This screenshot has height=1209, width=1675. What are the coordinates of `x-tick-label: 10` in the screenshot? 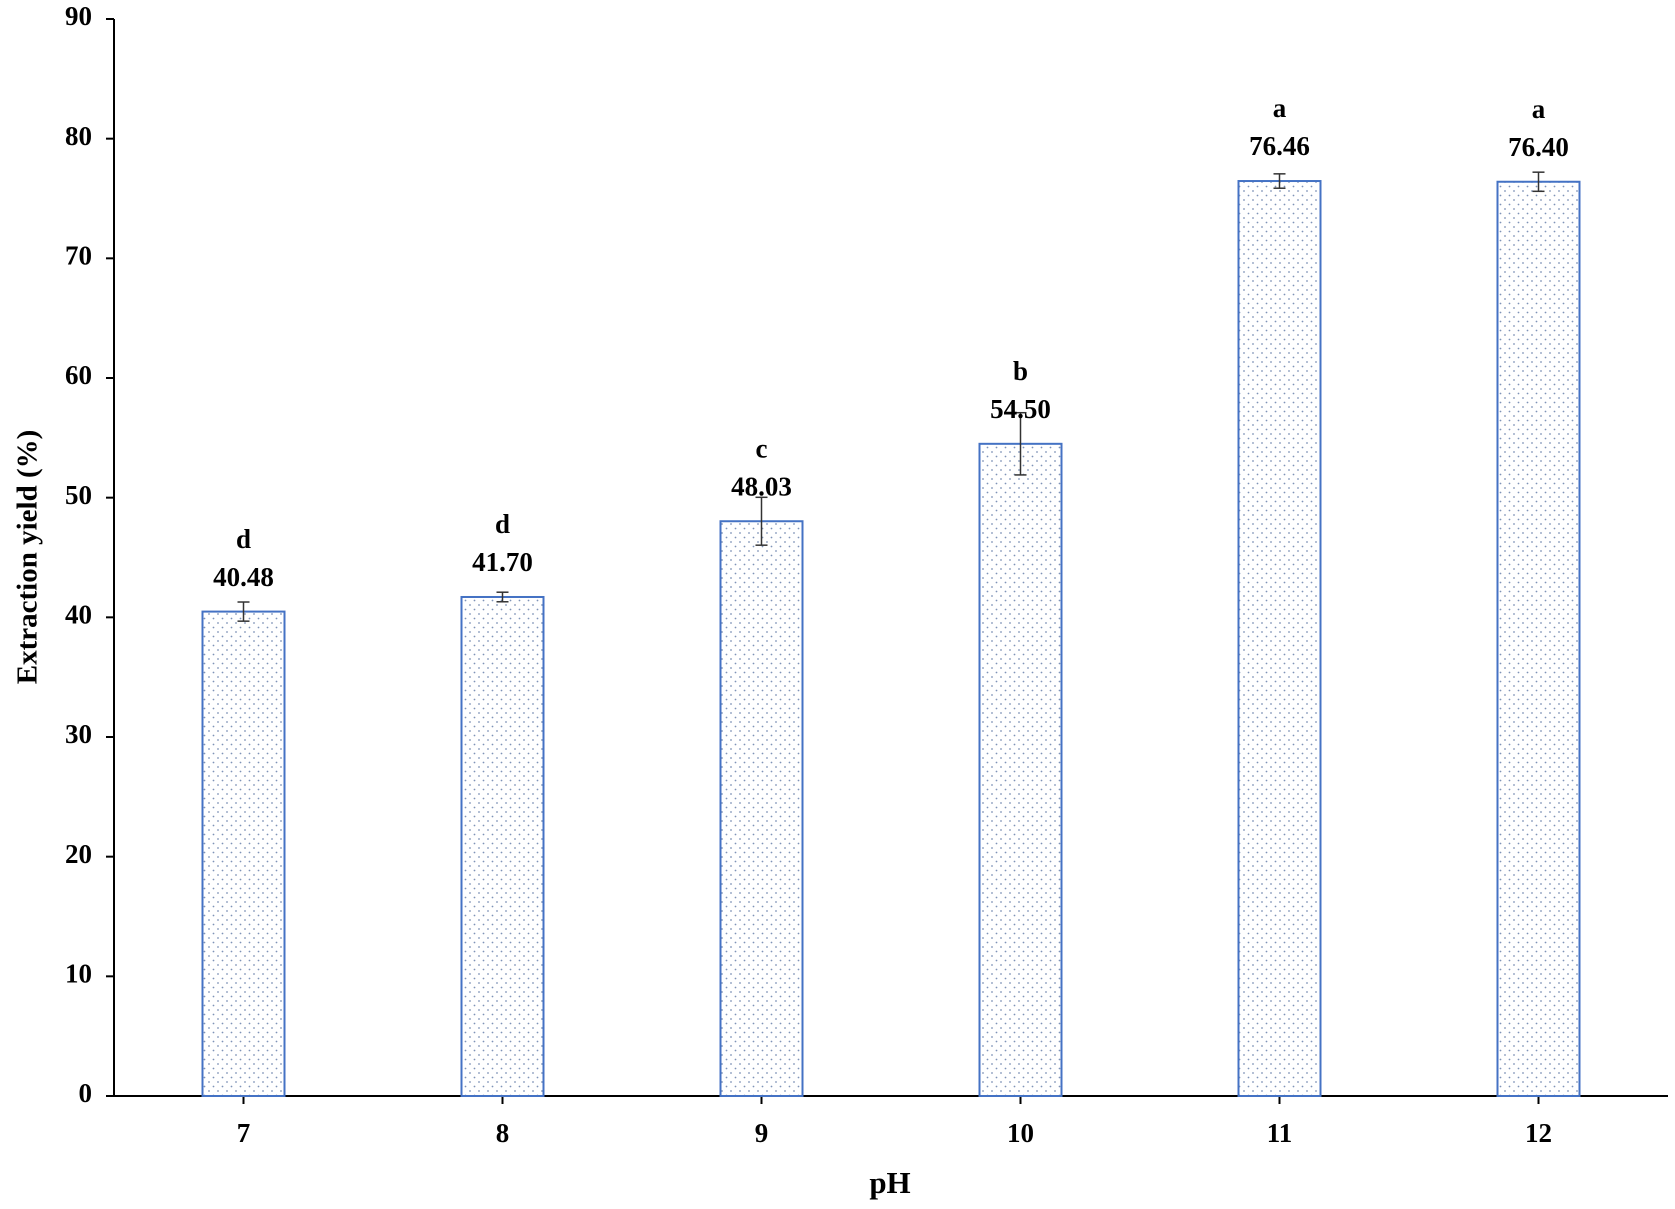 It's located at (1020, 1133).